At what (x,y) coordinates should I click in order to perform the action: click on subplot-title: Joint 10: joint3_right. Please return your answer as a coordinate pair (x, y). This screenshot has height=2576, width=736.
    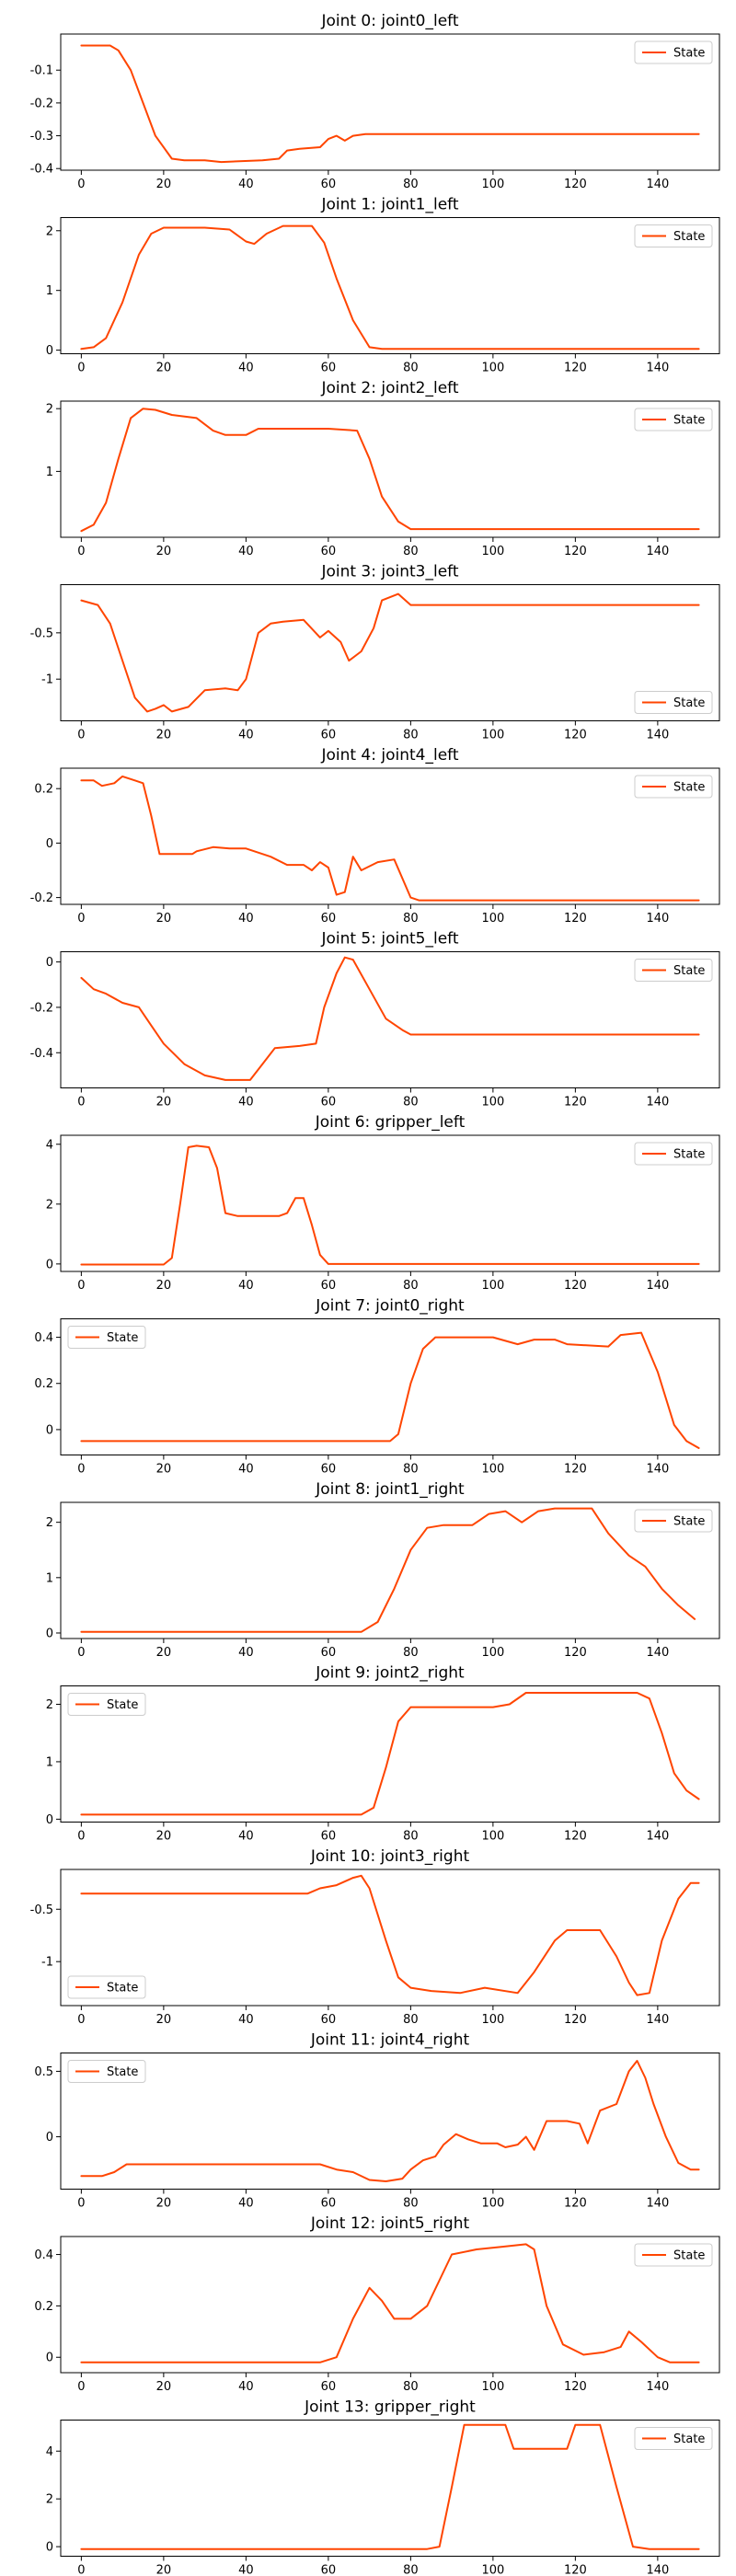
    Looking at the image, I should click on (390, 1856).